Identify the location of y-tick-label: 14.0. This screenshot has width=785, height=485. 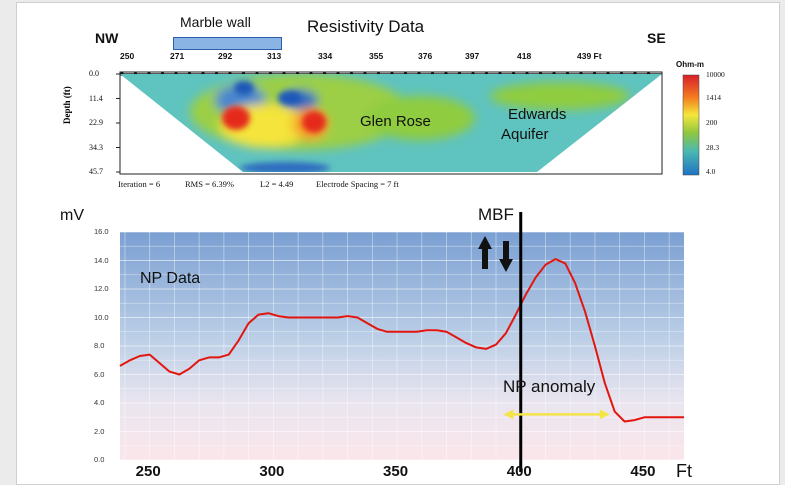
(101, 260).